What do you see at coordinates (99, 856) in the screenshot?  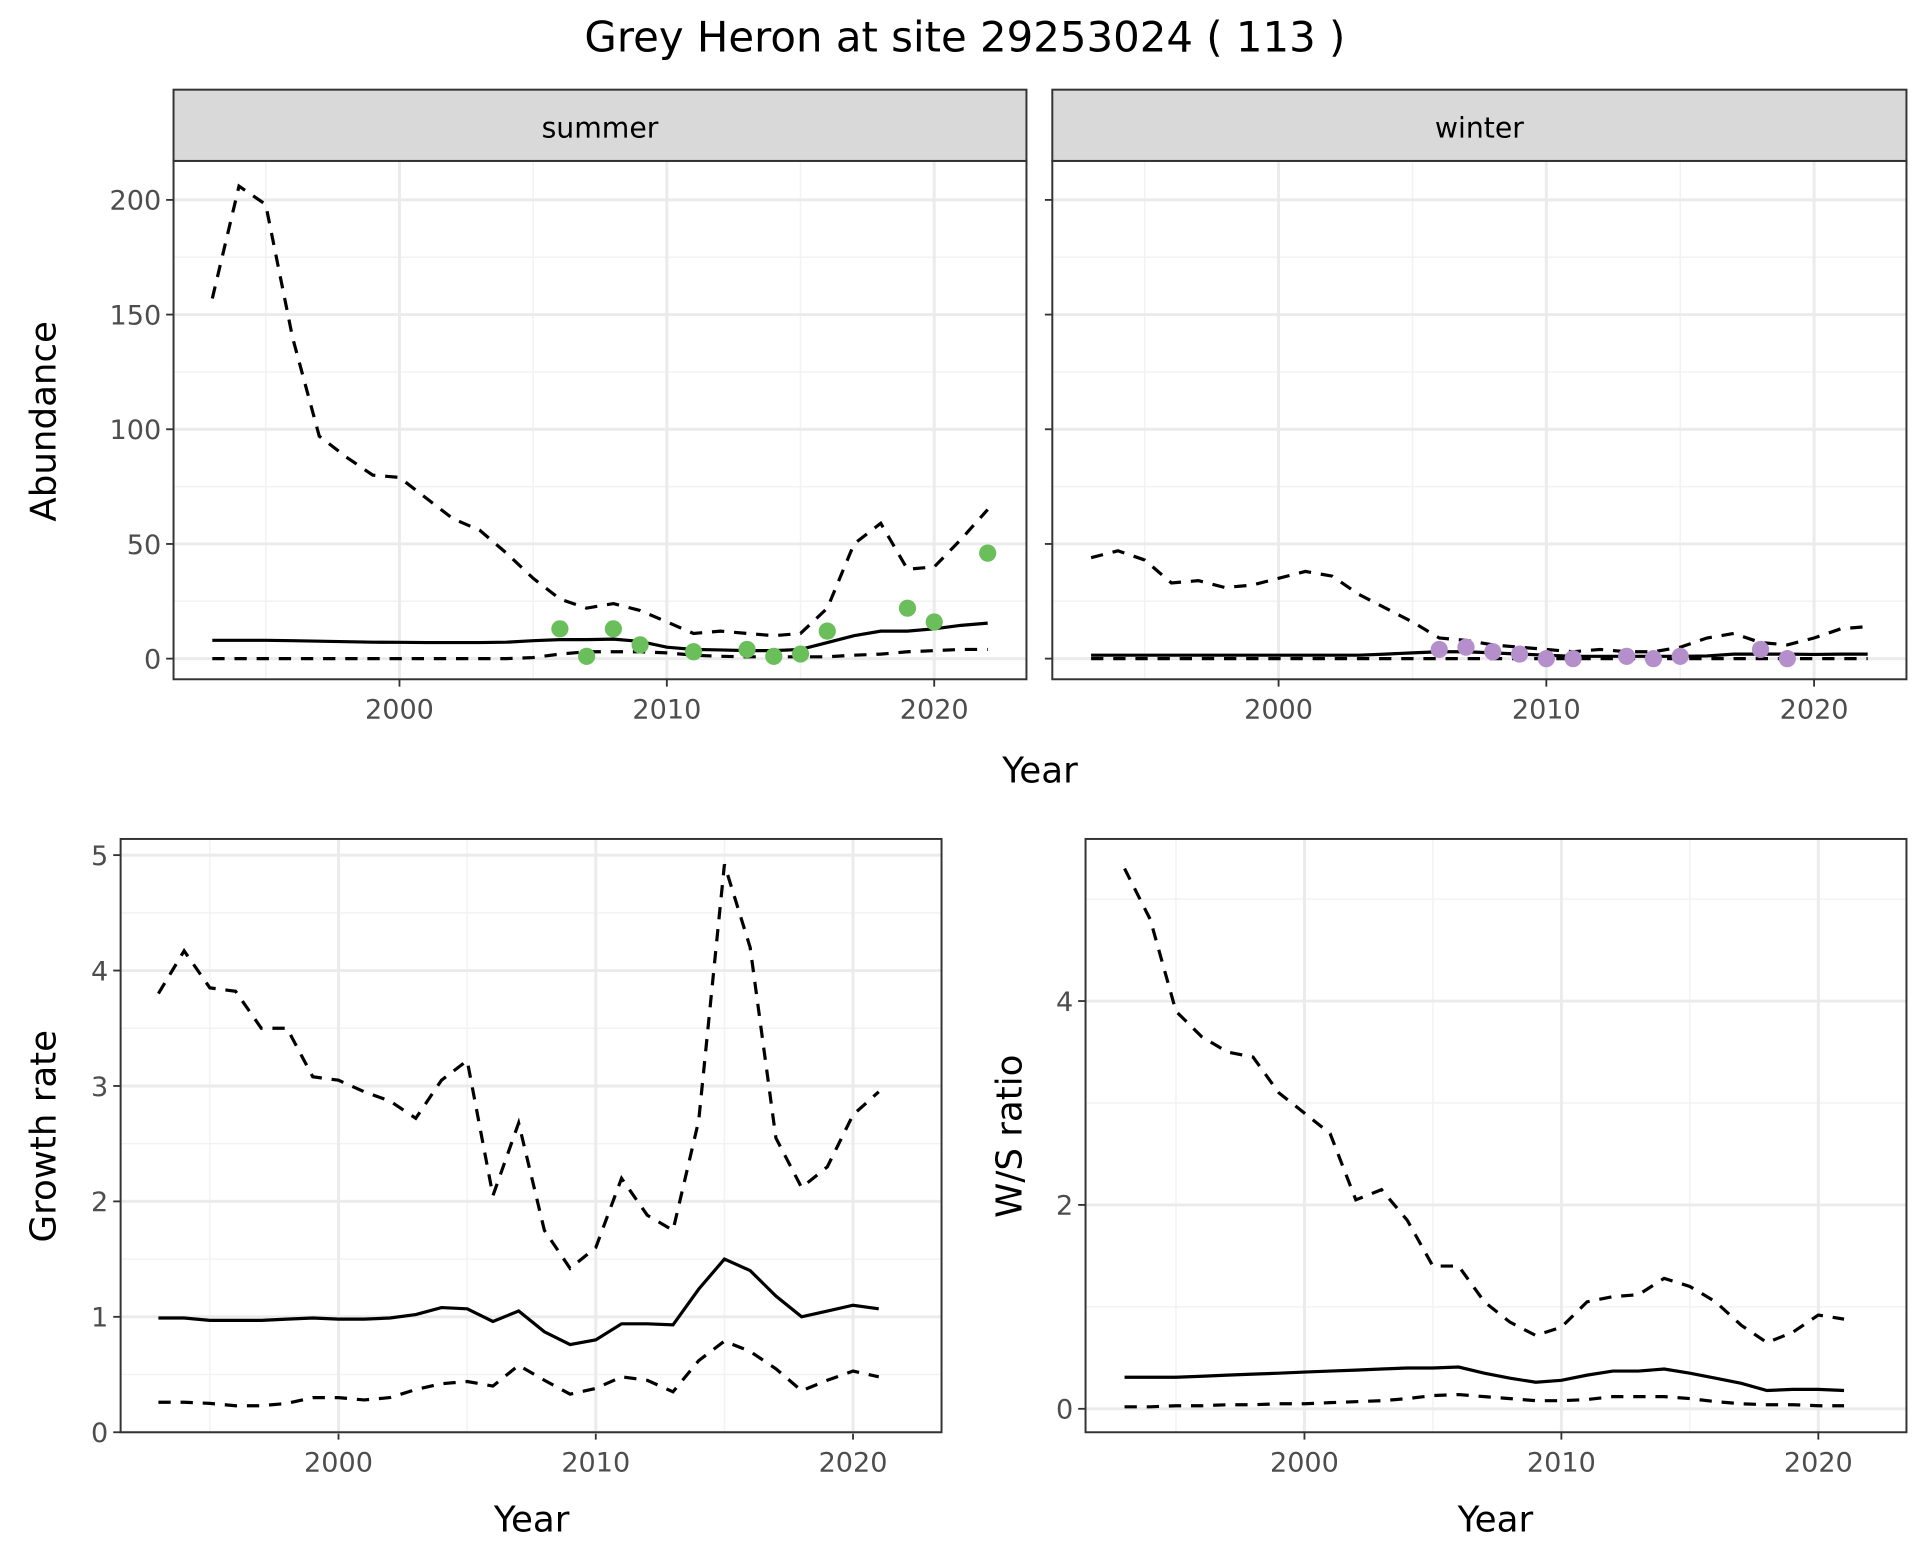 I see `y-tick-label: 5` at bounding box center [99, 856].